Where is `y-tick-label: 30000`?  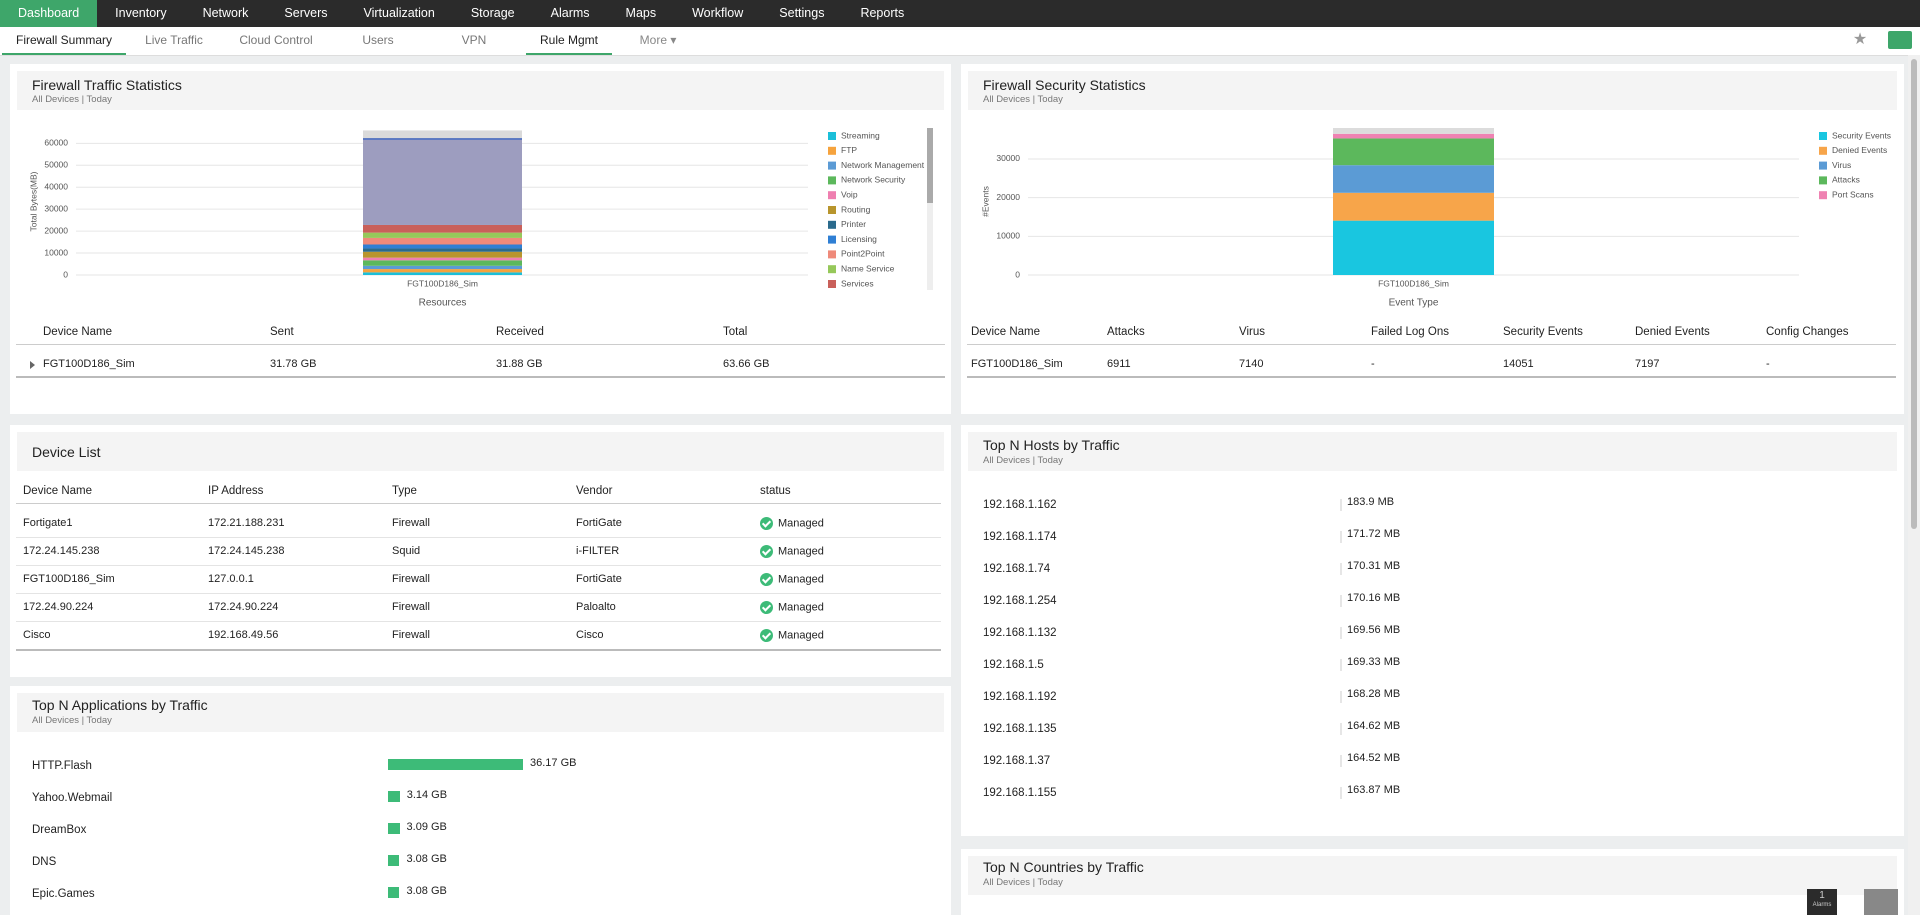 y-tick-label: 30000 is located at coordinates (1008, 158).